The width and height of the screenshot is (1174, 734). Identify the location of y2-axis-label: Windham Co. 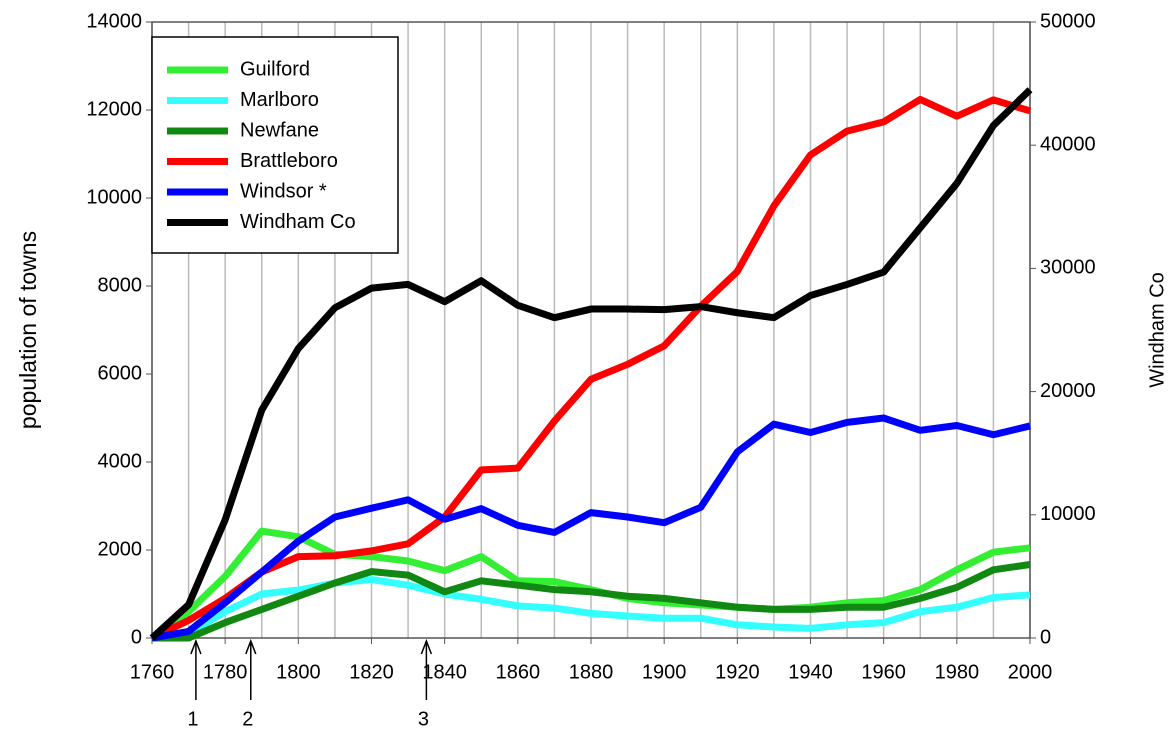
(1157, 330).